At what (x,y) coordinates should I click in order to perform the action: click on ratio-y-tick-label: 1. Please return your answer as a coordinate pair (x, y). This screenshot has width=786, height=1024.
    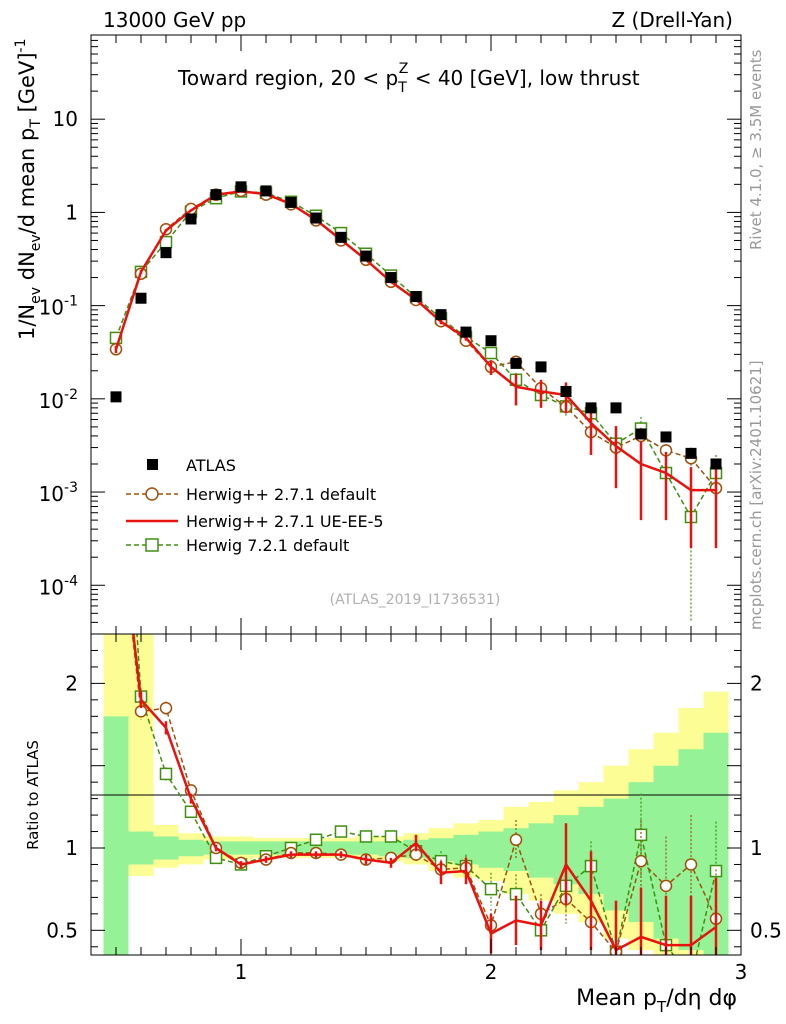
    Looking at the image, I should click on (71, 848).